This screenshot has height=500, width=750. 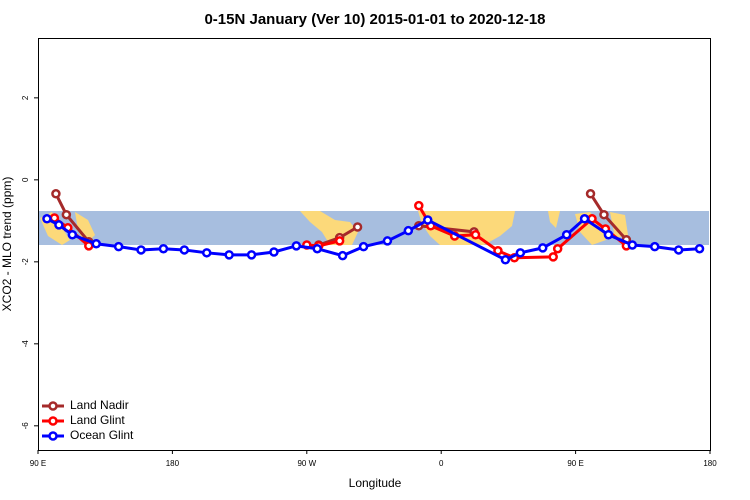 I want to click on y-tick-label: -4, so click(x=25, y=344).